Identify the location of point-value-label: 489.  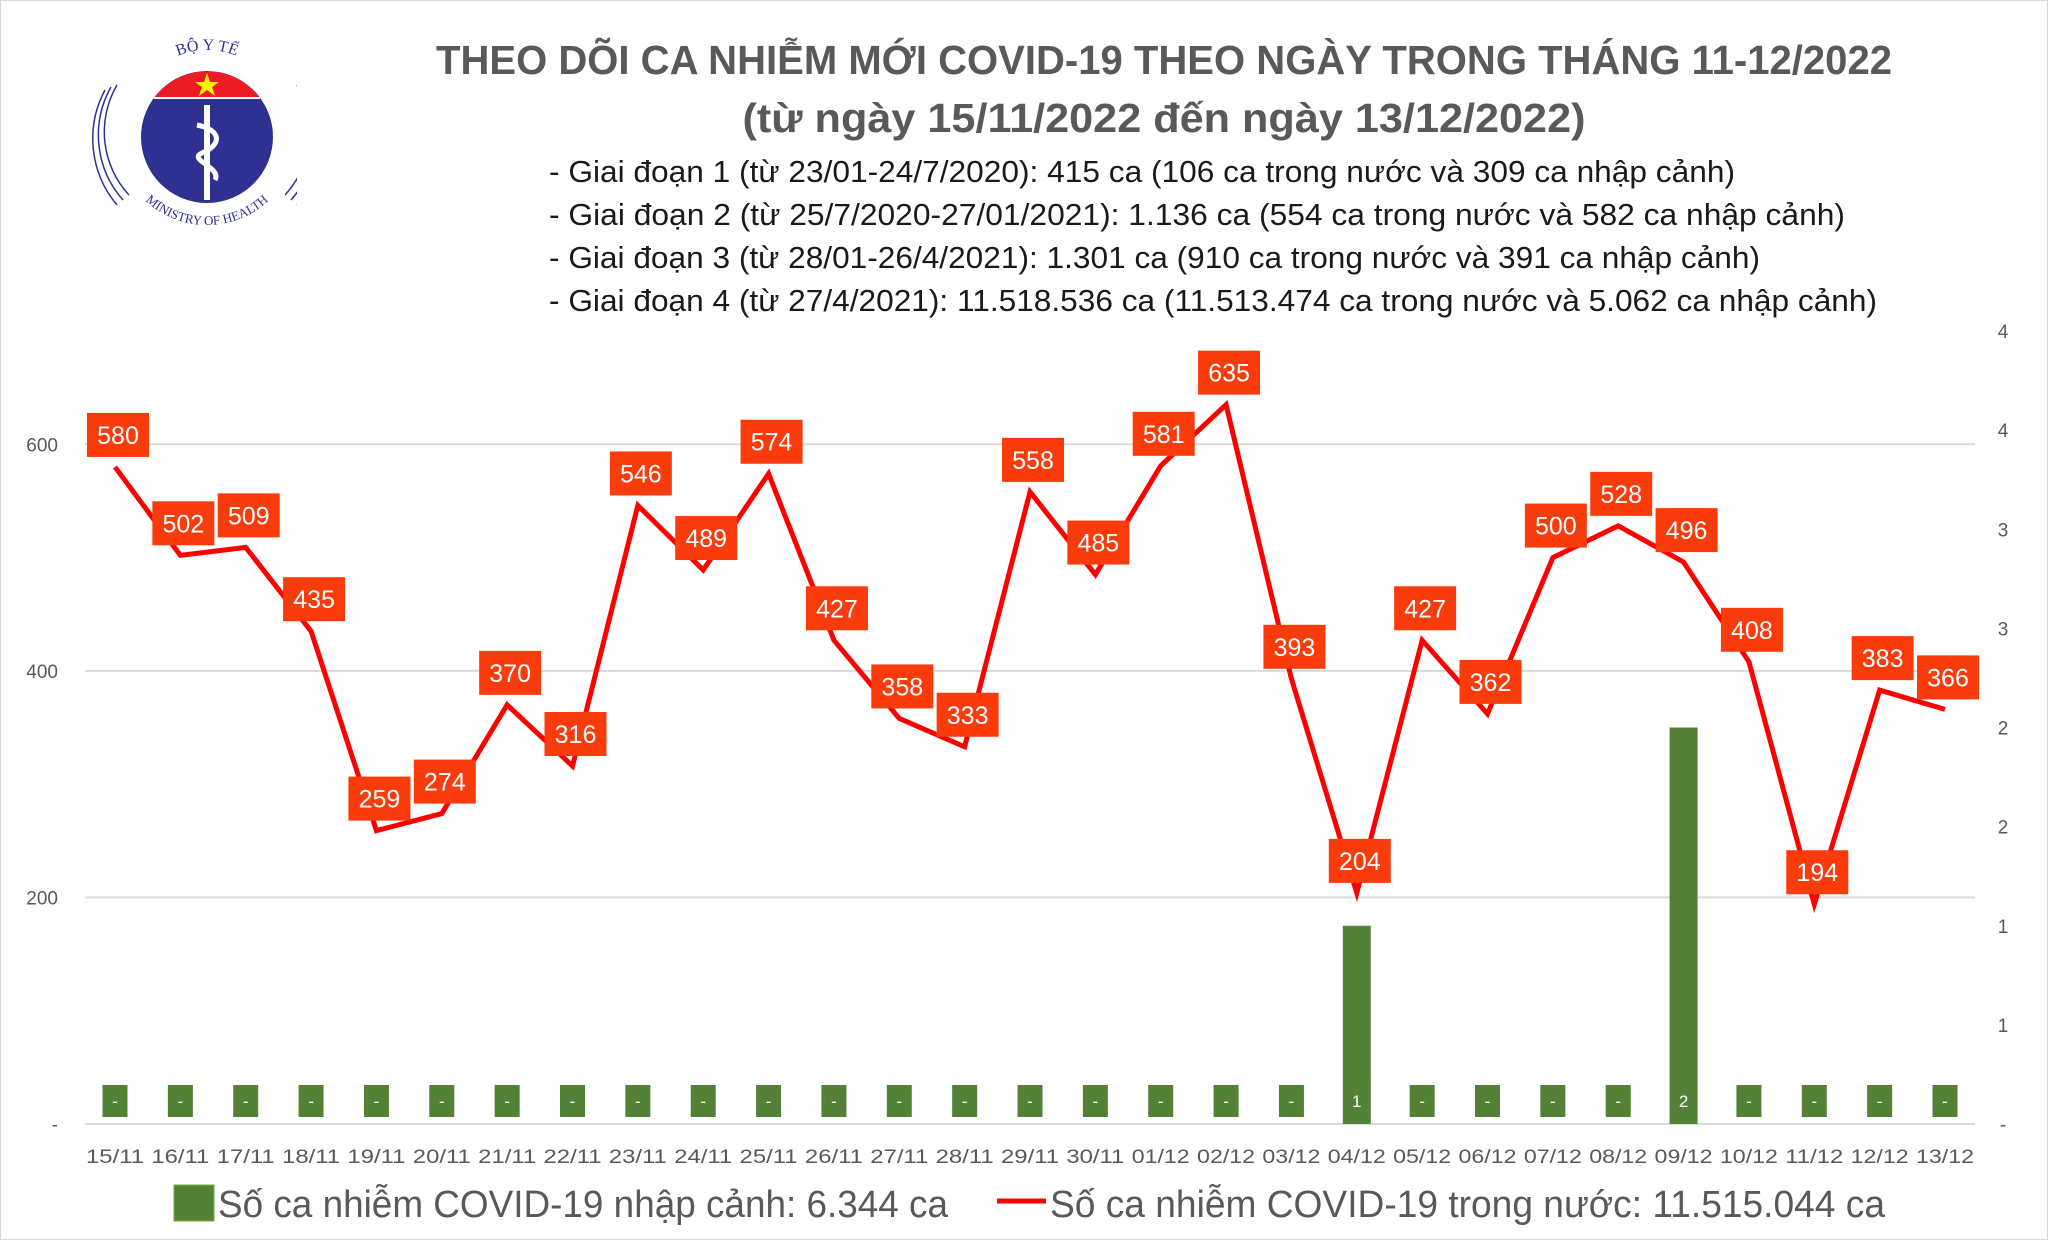
(706, 539).